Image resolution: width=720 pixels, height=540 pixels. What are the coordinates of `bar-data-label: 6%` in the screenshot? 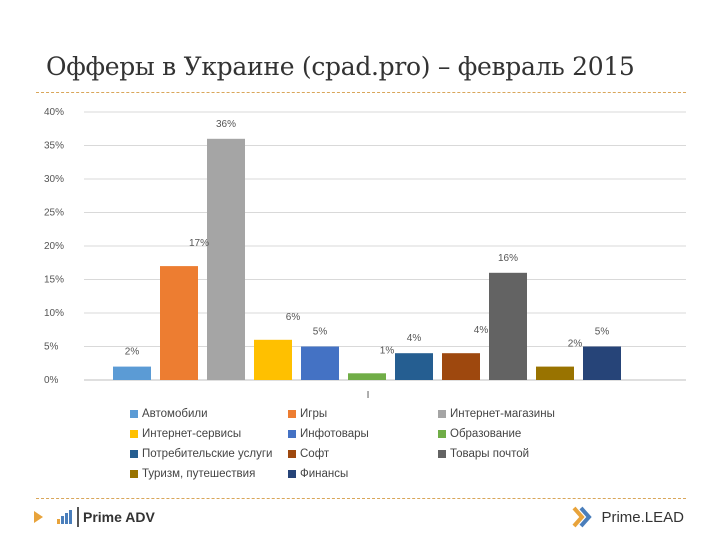 It's located at (293, 317).